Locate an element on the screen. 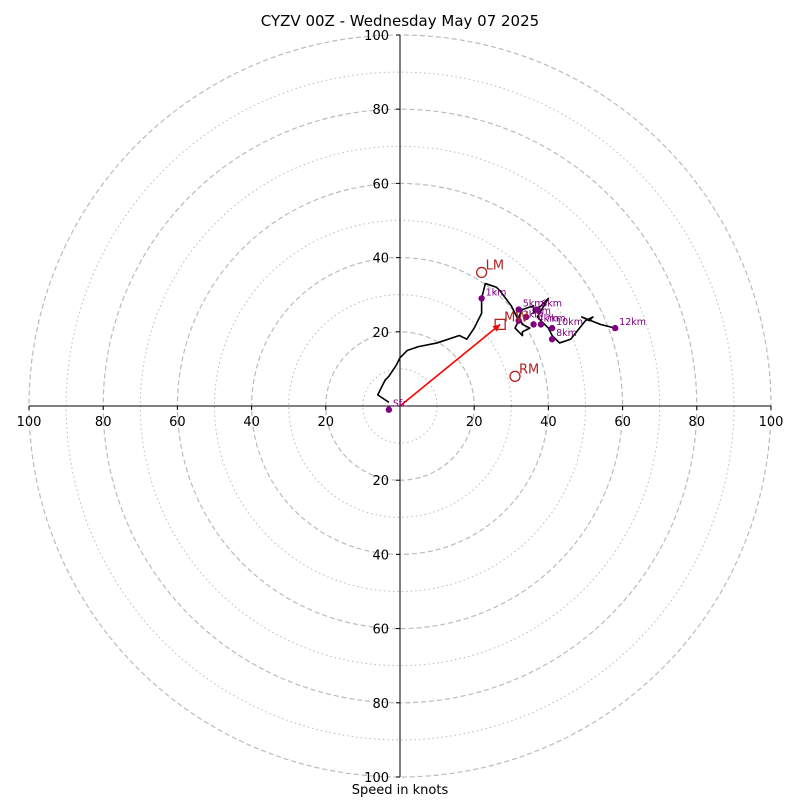 This screenshot has width=800, height=800. height-marker-label: 6km is located at coordinates (551, 304).